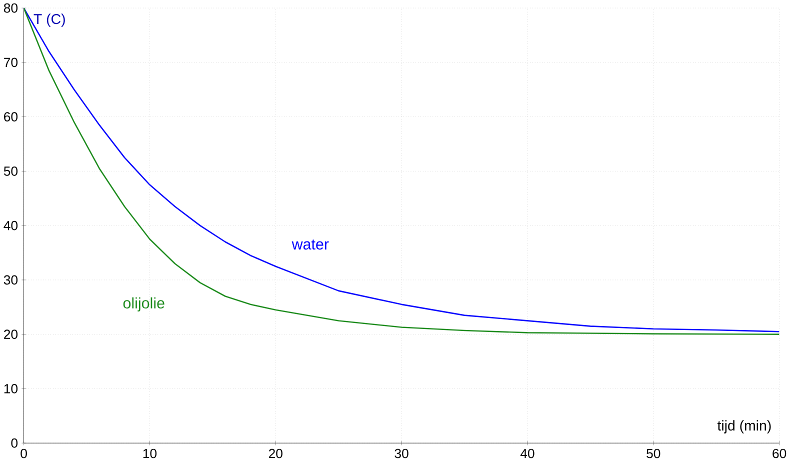 The height and width of the screenshot is (462, 790). I want to click on x-axis-title: tijd (min), so click(744, 427).